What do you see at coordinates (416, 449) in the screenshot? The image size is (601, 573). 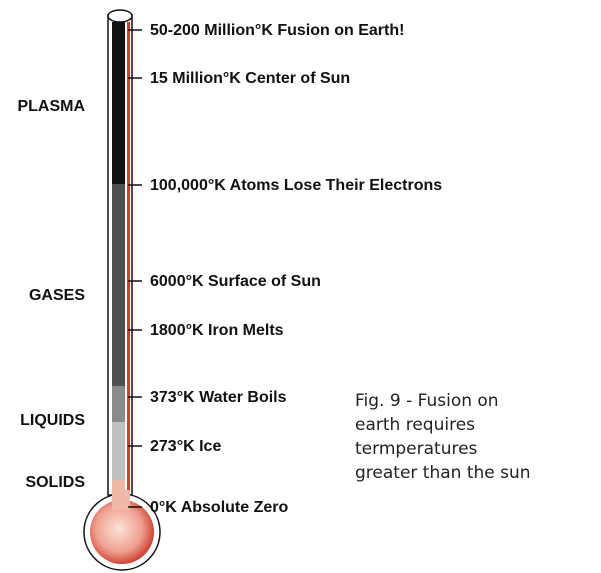 I see `caption-line: termperatures` at bounding box center [416, 449].